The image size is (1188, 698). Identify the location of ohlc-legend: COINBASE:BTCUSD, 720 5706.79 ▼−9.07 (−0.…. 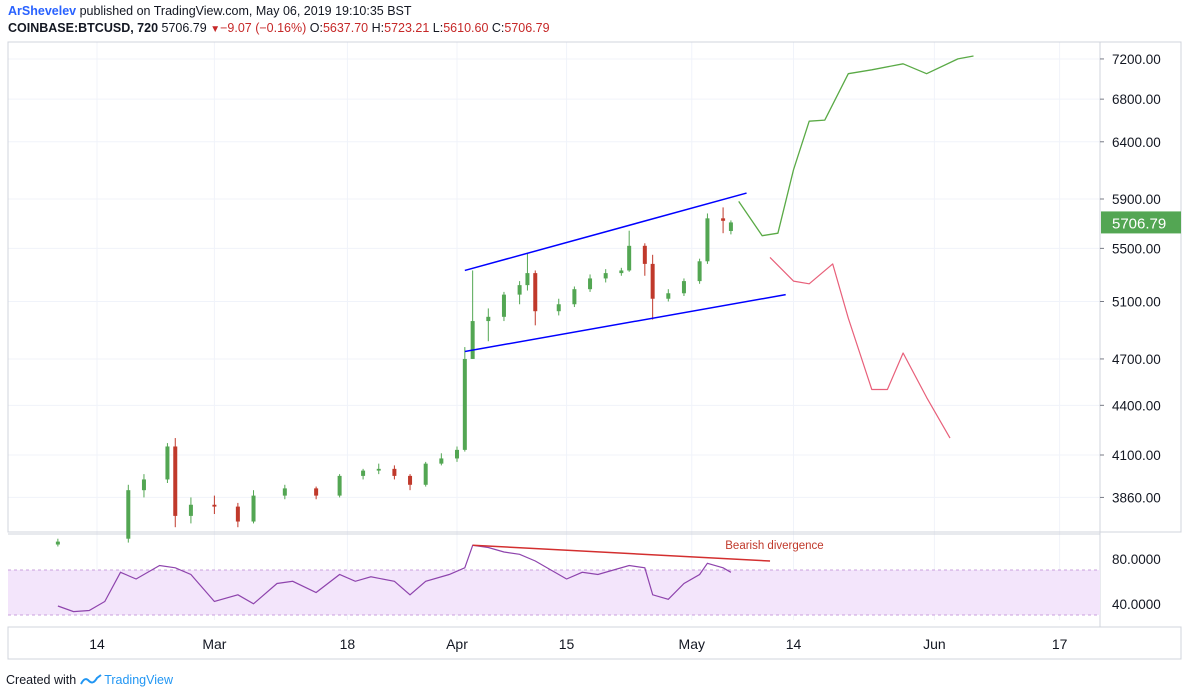
(279, 28).